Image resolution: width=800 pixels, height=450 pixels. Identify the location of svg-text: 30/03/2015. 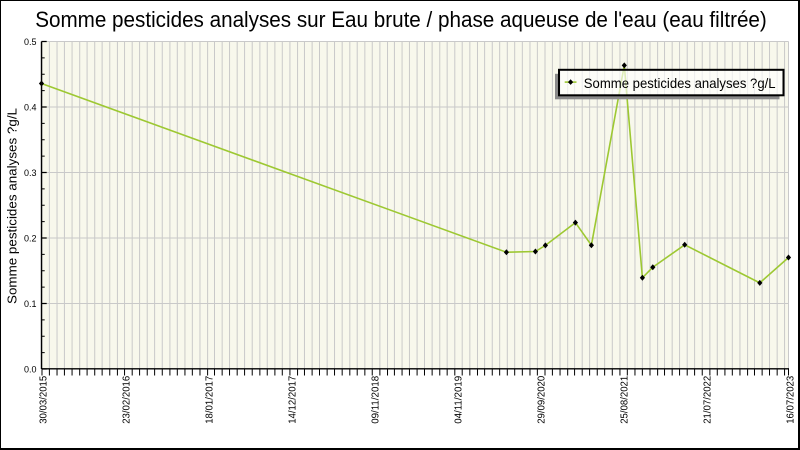
(44, 399).